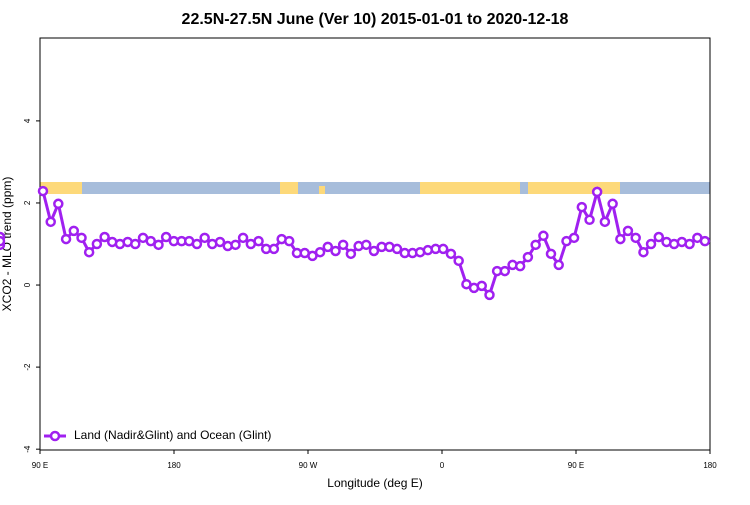 This screenshot has height=505, width=750. I want to click on x-axis-label: Longitude (deg E), so click(374, 483).